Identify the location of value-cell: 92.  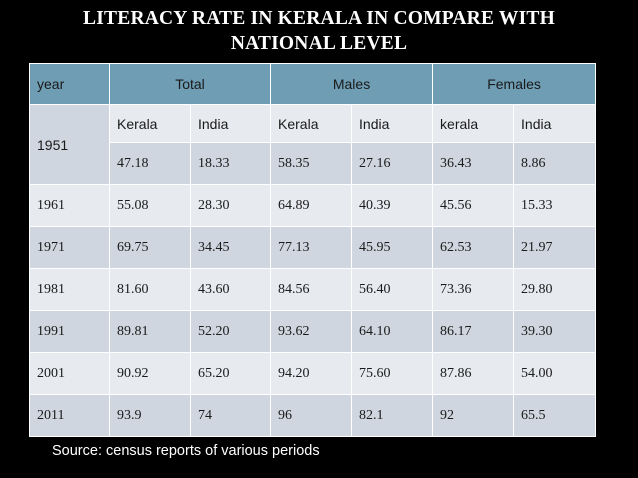
(473, 415).